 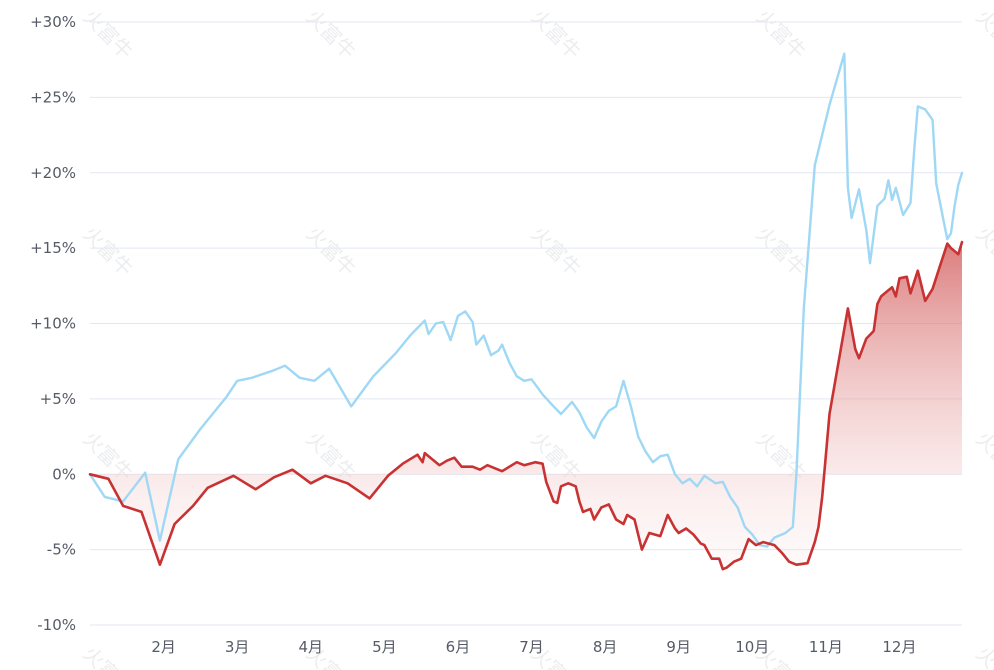 I want to click on watermark-0-1: 火富牛, so click(x=107, y=251).